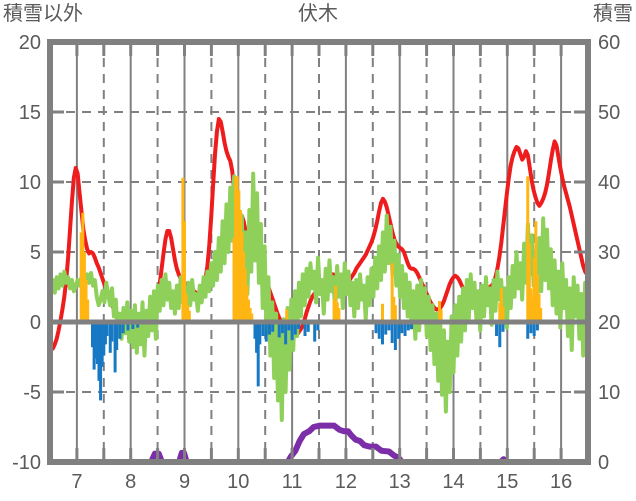 The height and width of the screenshot is (501, 636). What do you see at coordinates (609, 393) in the screenshot?
I see `right-tick-label: 10` at bounding box center [609, 393].